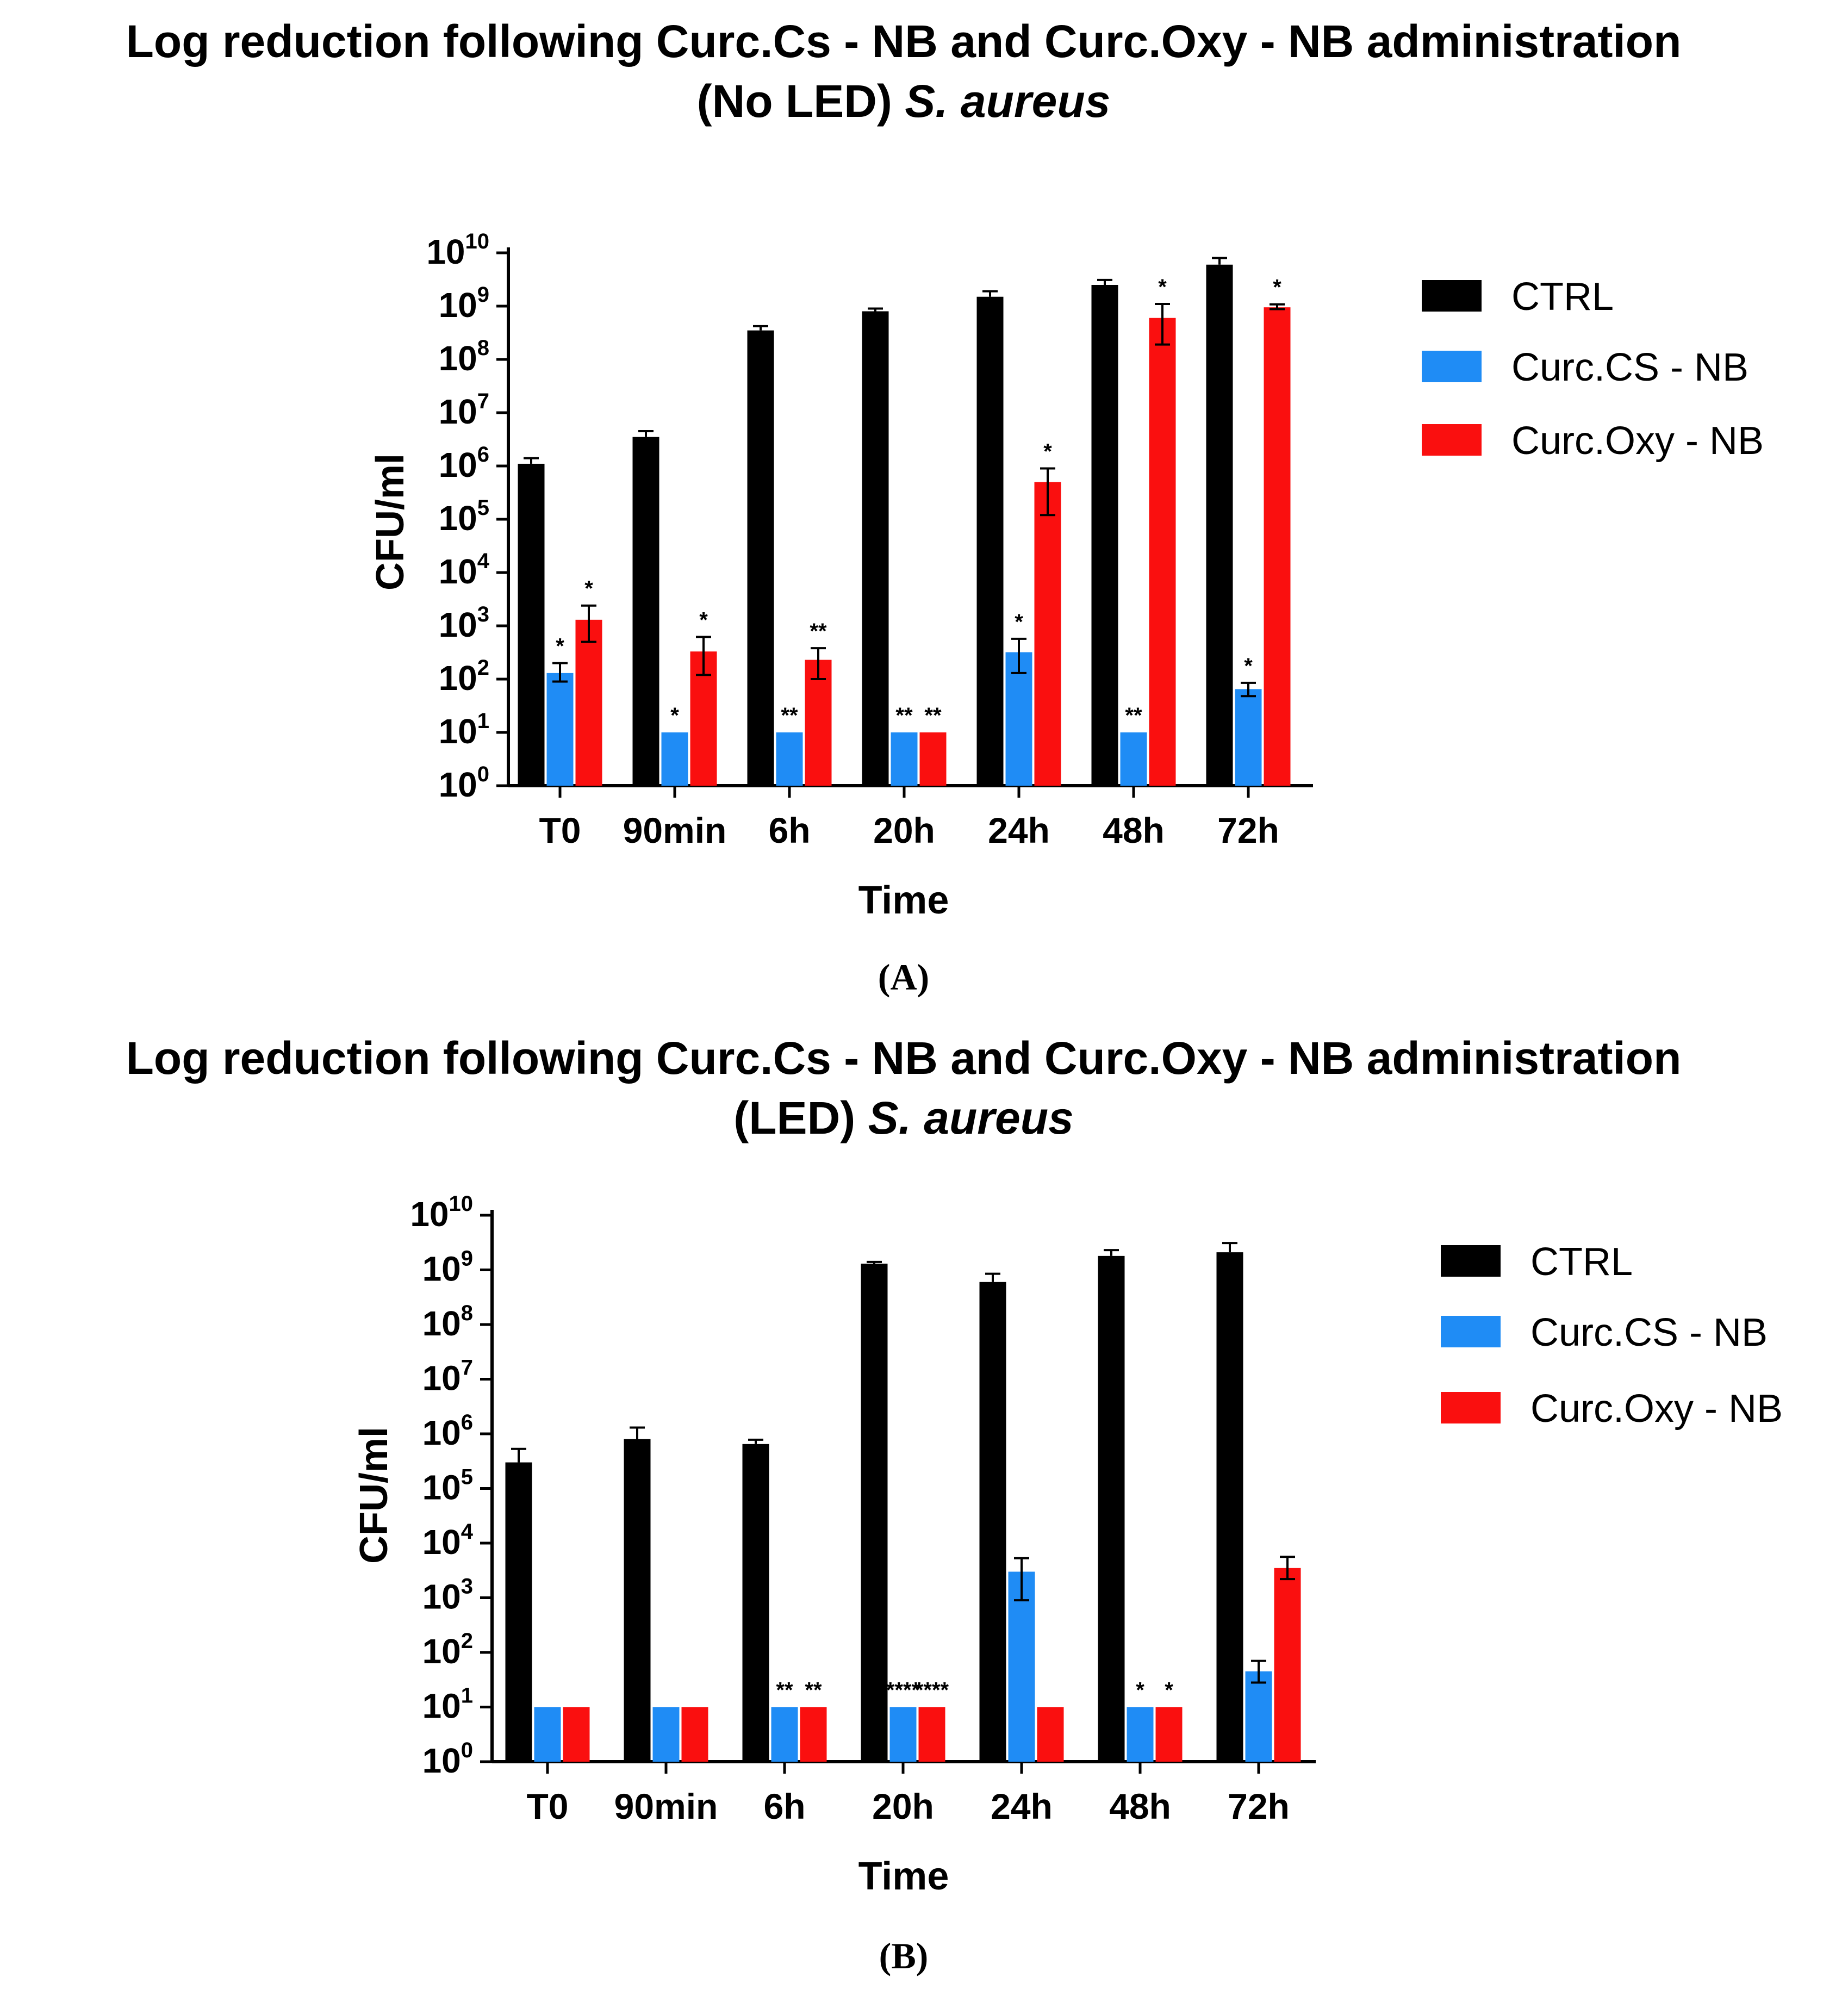 This screenshot has height=2008, width=1848. I want to click on panel-b-legend: CTRL Curc.CS - NB Curc.Oxy - NB, so click(1612, 1335).